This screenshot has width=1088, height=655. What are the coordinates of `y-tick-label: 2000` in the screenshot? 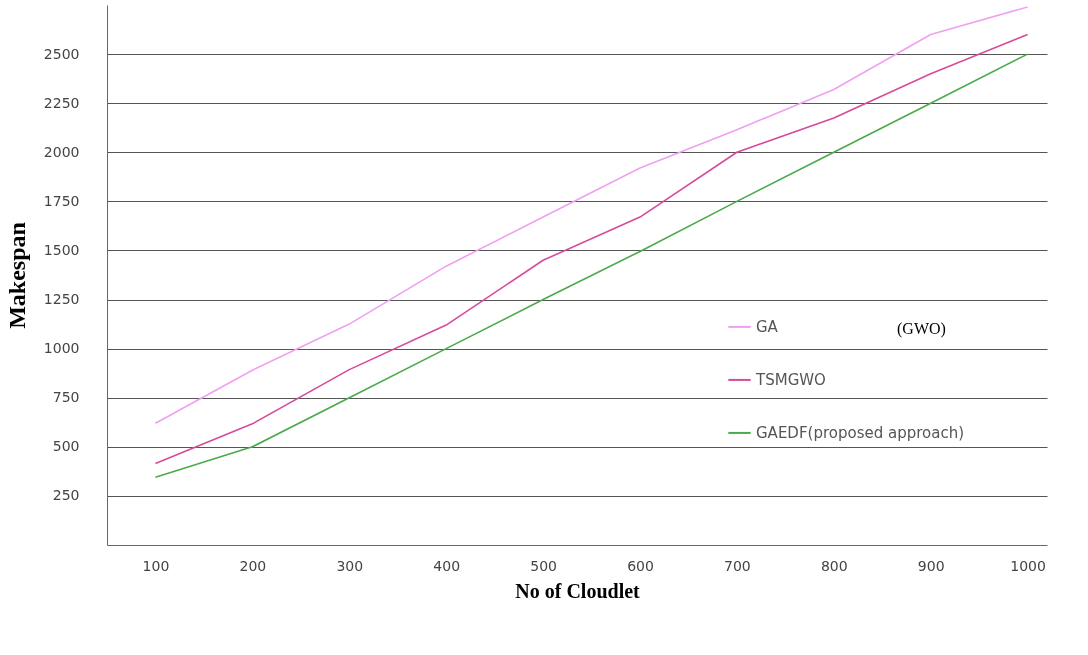 It's located at (61, 151).